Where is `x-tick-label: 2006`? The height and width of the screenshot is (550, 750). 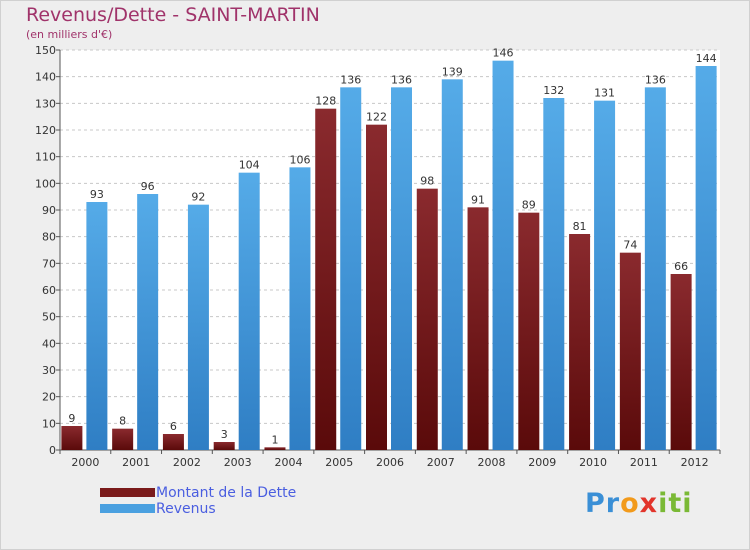
x-tick-label: 2006 is located at coordinates (390, 462).